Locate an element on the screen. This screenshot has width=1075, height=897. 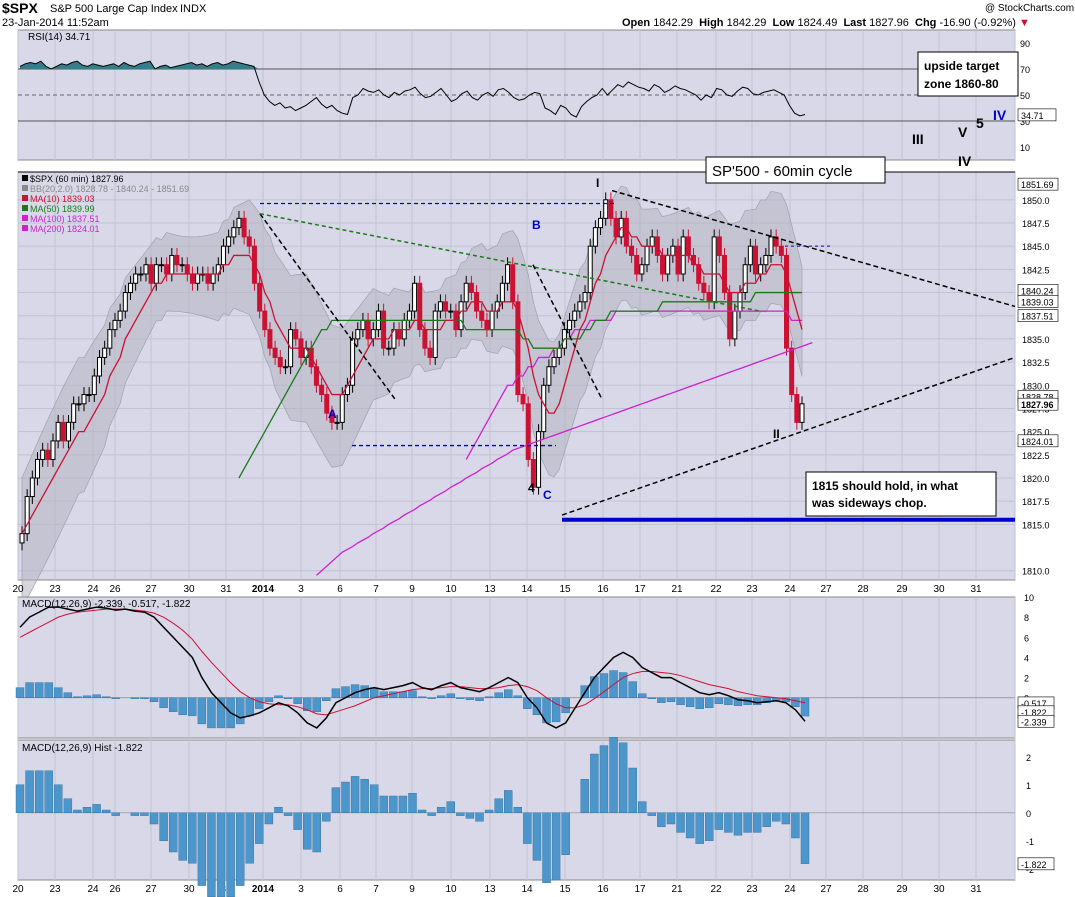
hist-tag-box is located at coordinates (1036, 864).